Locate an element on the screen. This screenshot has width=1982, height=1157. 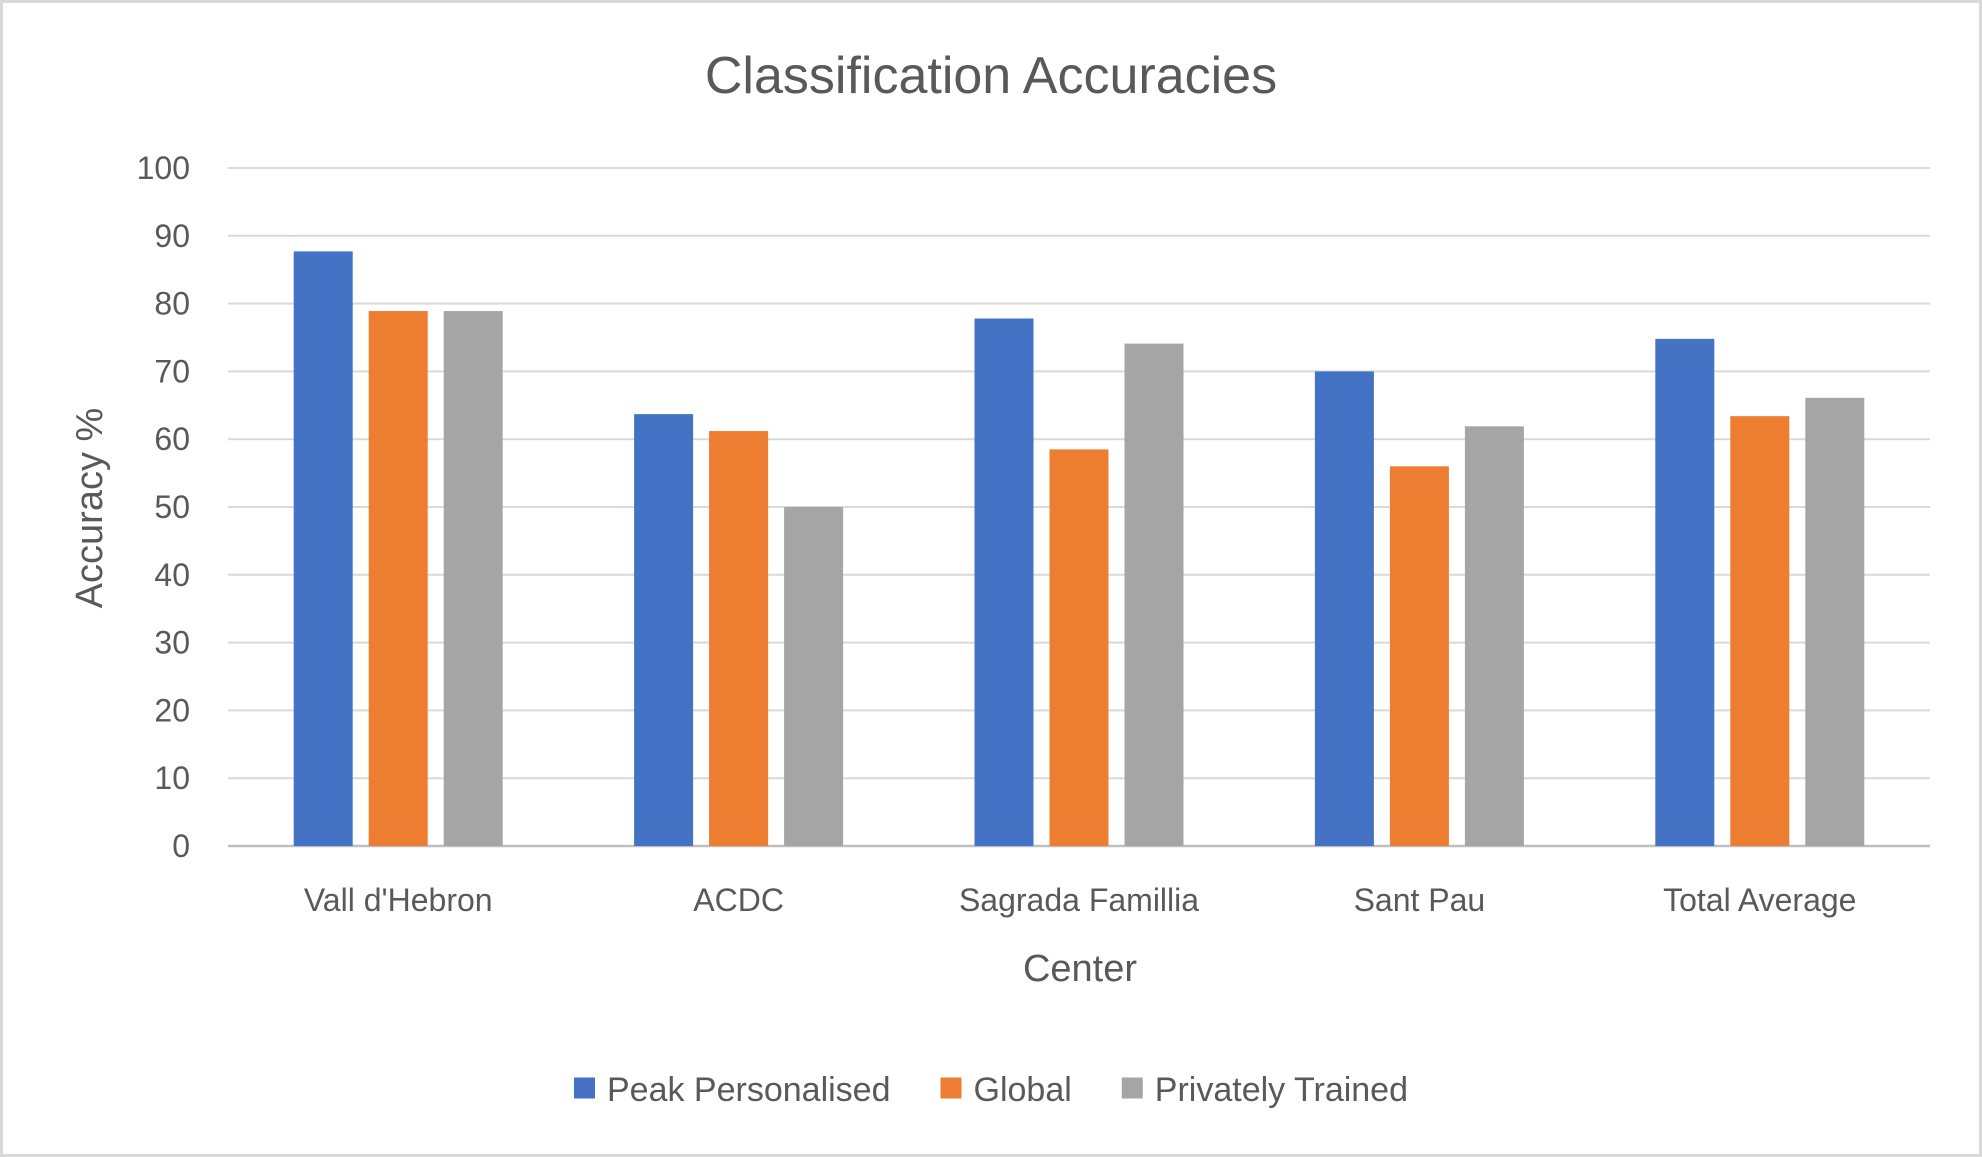
x-tick-label: Sant Pau is located at coordinates (1420, 900).